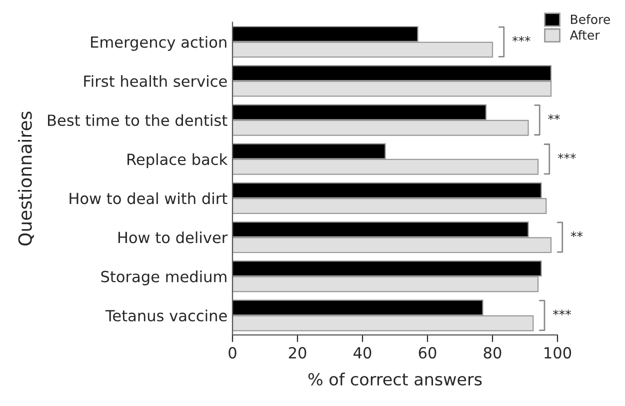 Image resolution: width=625 pixels, height=406 pixels. I want to click on legend-label: After, so click(585, 35).